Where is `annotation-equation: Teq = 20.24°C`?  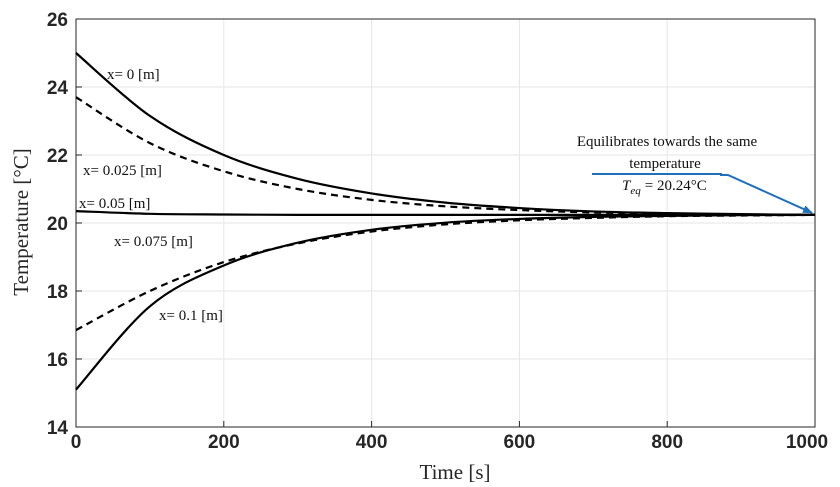
annotation-equation: Teq = 20.24°C is located at coordinates (664, 187).